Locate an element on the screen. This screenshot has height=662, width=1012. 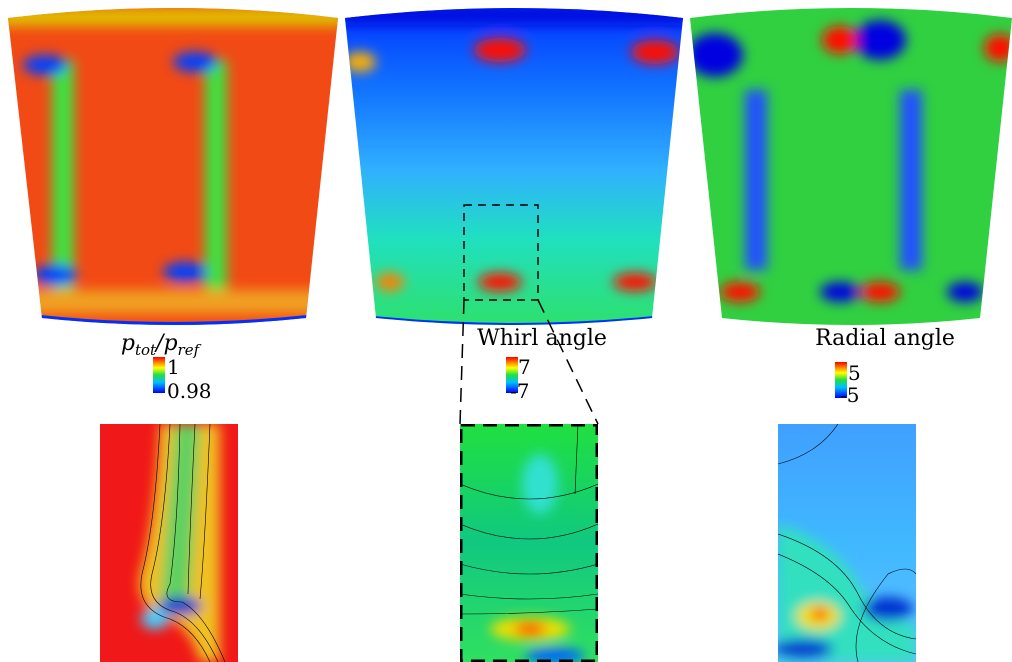
colorbar-min: -7 is located at coordinates (519, 391).